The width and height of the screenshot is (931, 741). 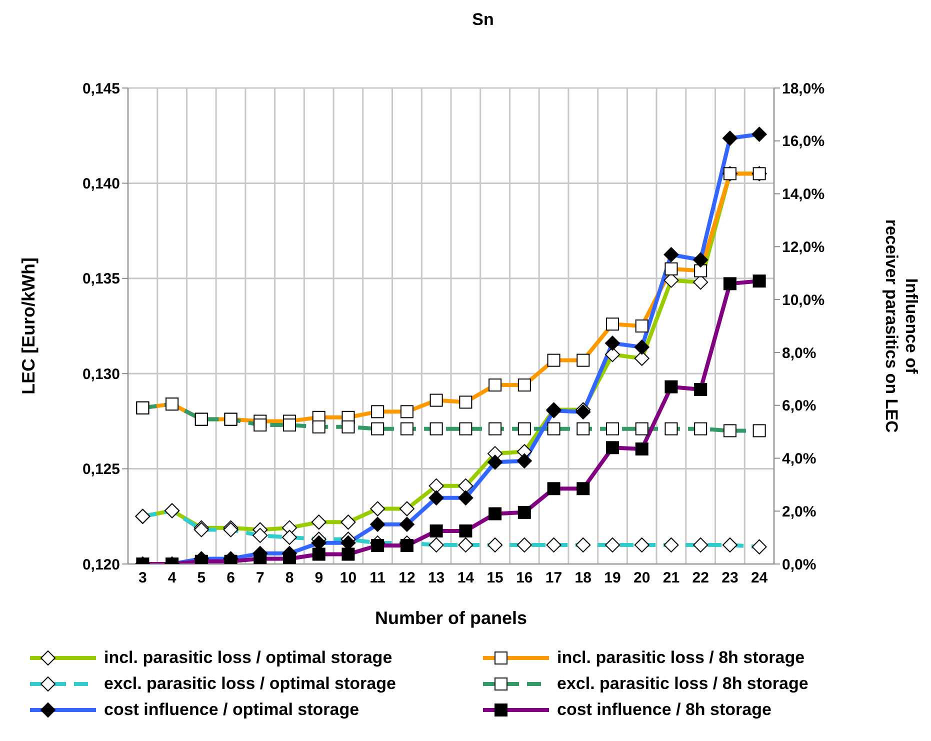 I want to click on x-tick-label: 6, so click(x=230, y=578).